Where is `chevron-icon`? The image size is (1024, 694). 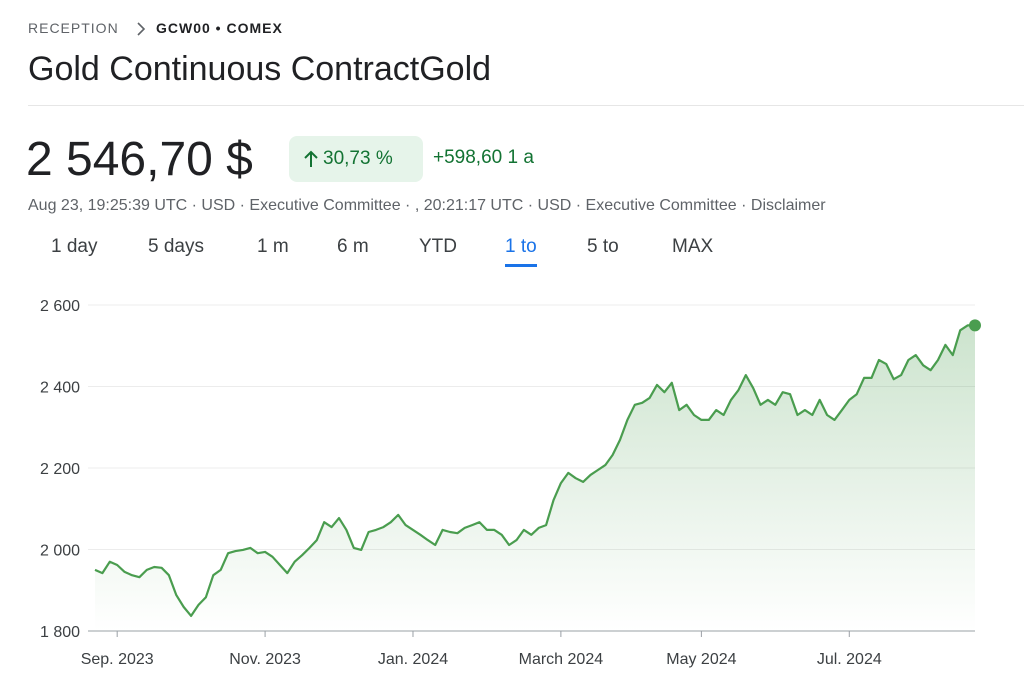
chevron-icon is located at coordinates (141, 29).